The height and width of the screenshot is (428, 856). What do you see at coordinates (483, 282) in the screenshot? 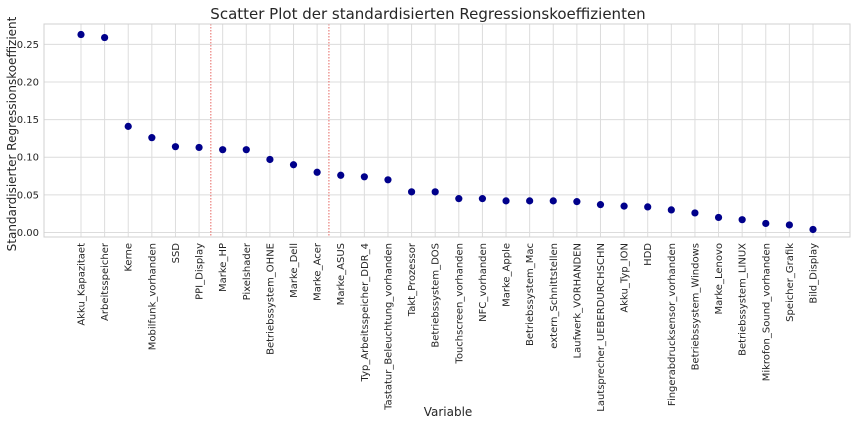
I see `x-tick-label: NFC_vorhanden` at bounding box center [483, 282].